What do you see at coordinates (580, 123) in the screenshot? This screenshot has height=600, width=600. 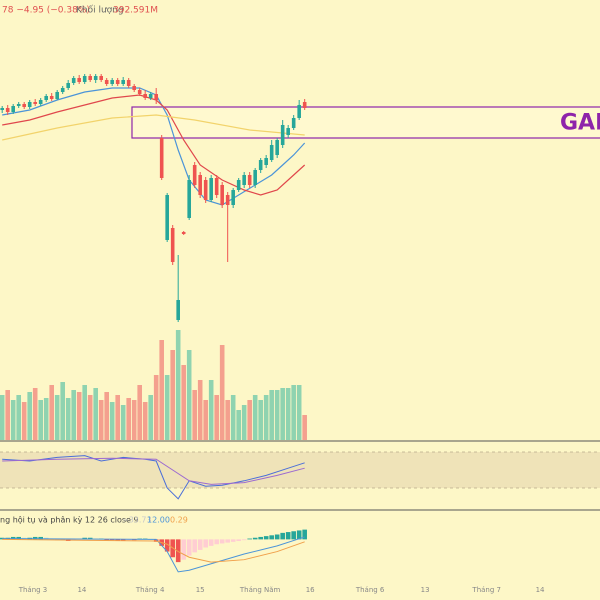 I see `gap-label: GAP` at bounding box center [580, 123].